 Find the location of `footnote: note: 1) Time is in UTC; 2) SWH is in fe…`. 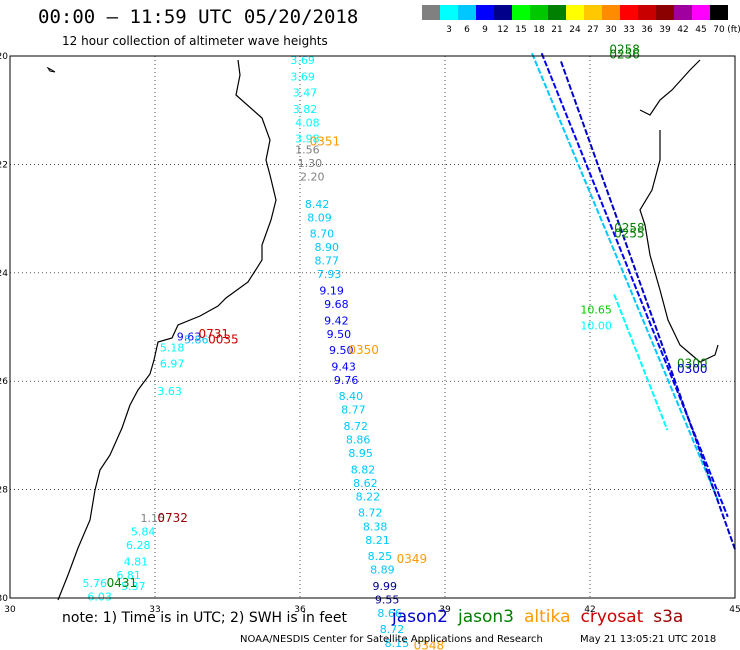

footnote: note: 1) Time is in UTC; 2) SWH is in fe… is located at coordinates (205, 618).